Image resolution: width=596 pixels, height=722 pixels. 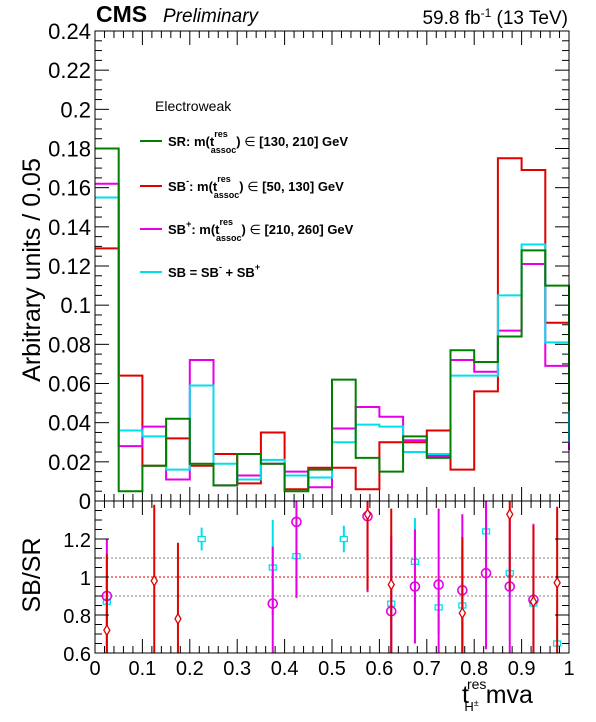 What do you see at coordinates (69, 70) in the screenshot?
I see `top-ytick-label: 0.22` at bounding box center [69, 70].